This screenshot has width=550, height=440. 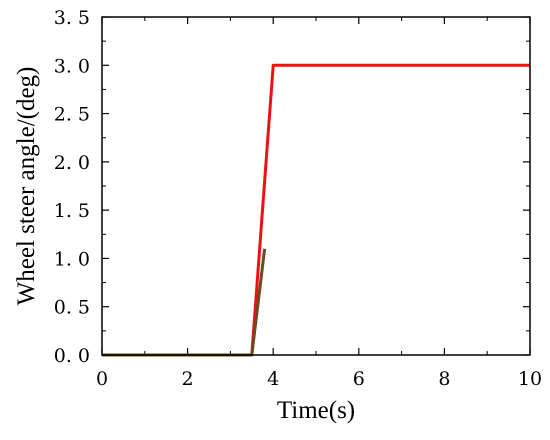 What do you see at coordinates (273, 379) in the screenshot?
I see `x-tick-label: 4` at bounding box center [273, 379].